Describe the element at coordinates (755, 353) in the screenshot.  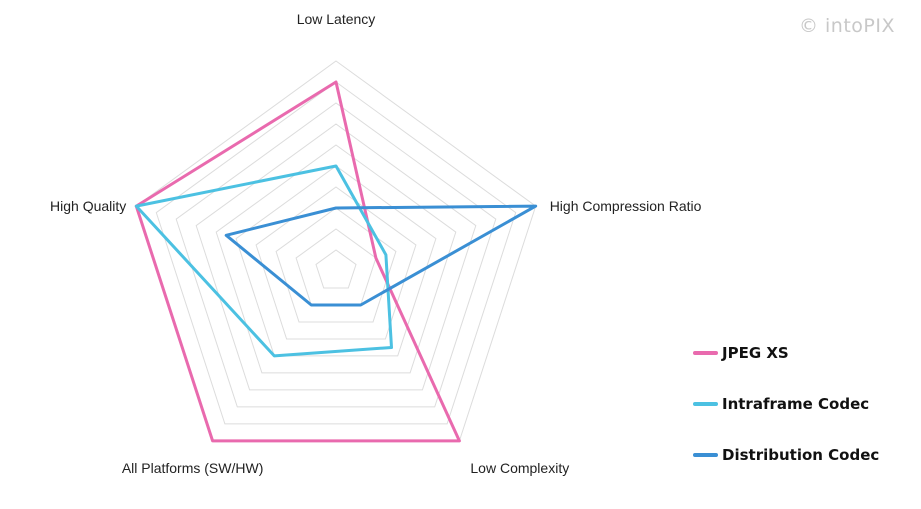
I see `legend-label: JPEG XS` at that location.